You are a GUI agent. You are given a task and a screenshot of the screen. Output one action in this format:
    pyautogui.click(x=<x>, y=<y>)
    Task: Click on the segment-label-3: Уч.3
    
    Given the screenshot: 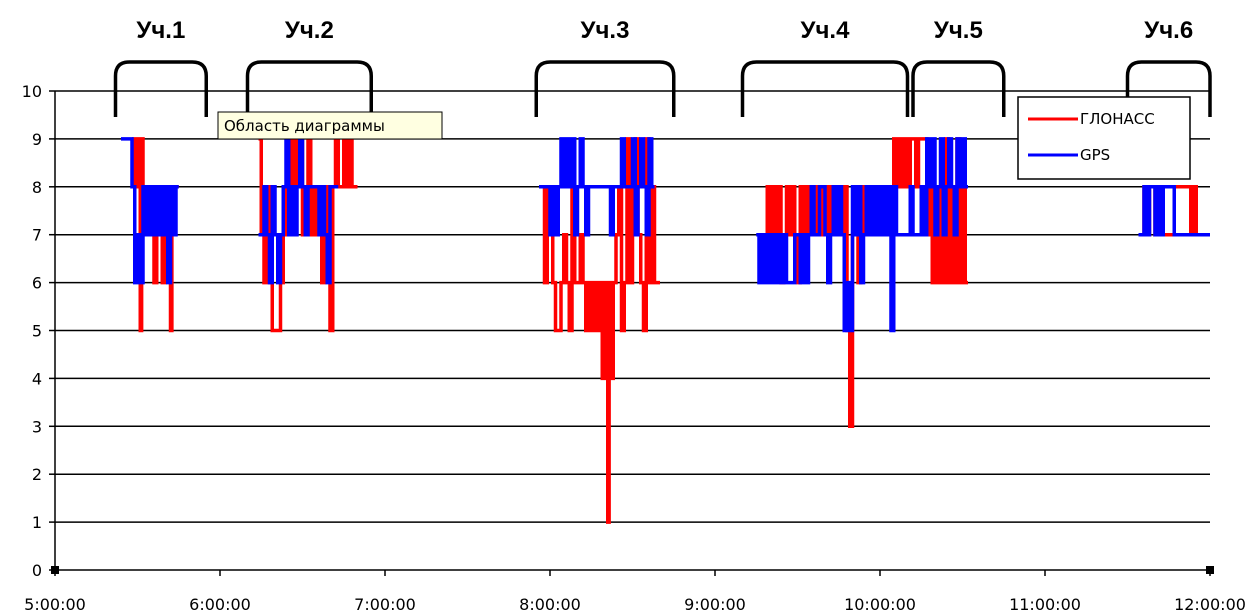 What is the action you would take?
    pyautogui.click(x=605, y=30)
    